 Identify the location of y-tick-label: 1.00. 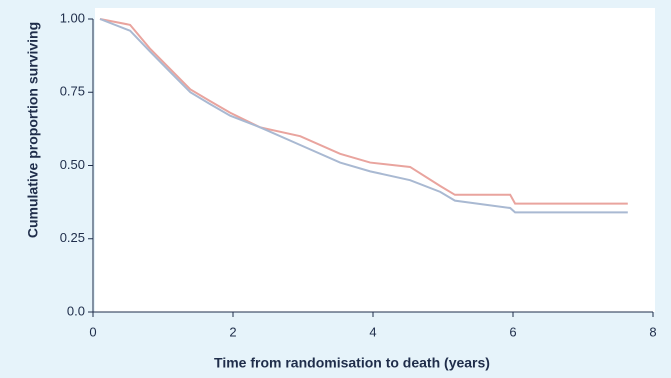
(72, 17).